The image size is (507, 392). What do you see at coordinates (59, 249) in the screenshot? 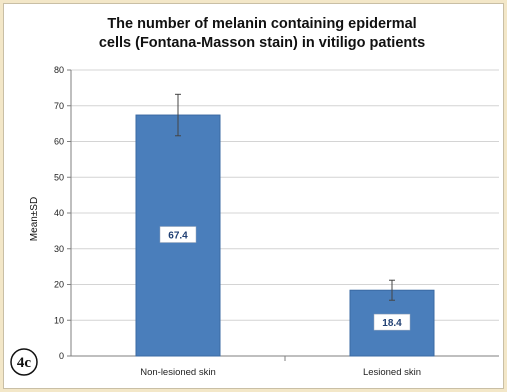
I see `y-tick-label: 30` at bounding box center [59, 249].